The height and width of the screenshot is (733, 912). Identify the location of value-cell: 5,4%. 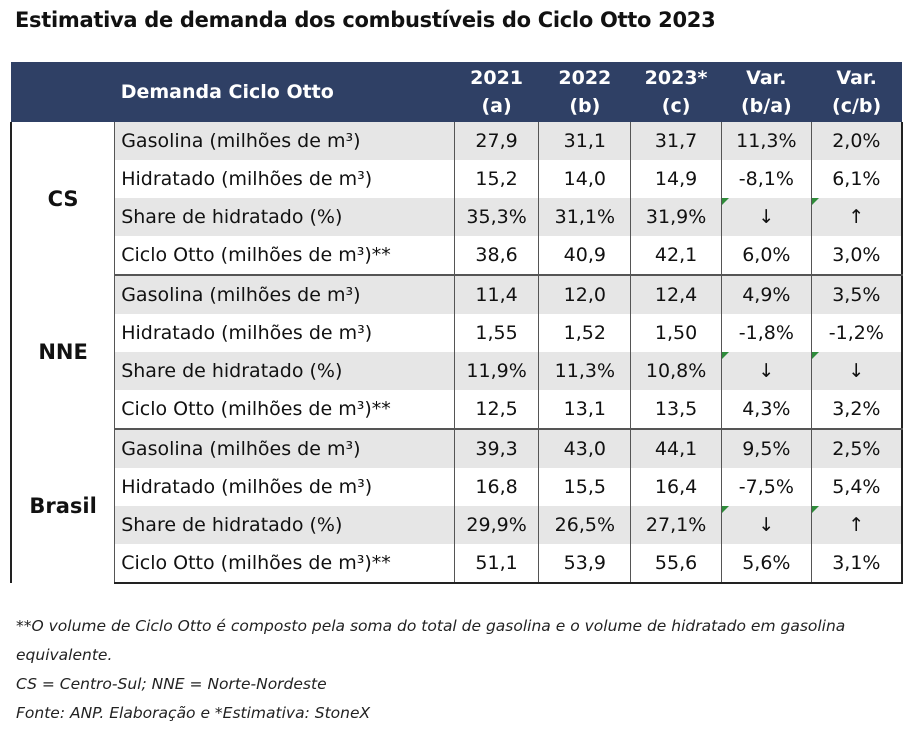
(856, 487).